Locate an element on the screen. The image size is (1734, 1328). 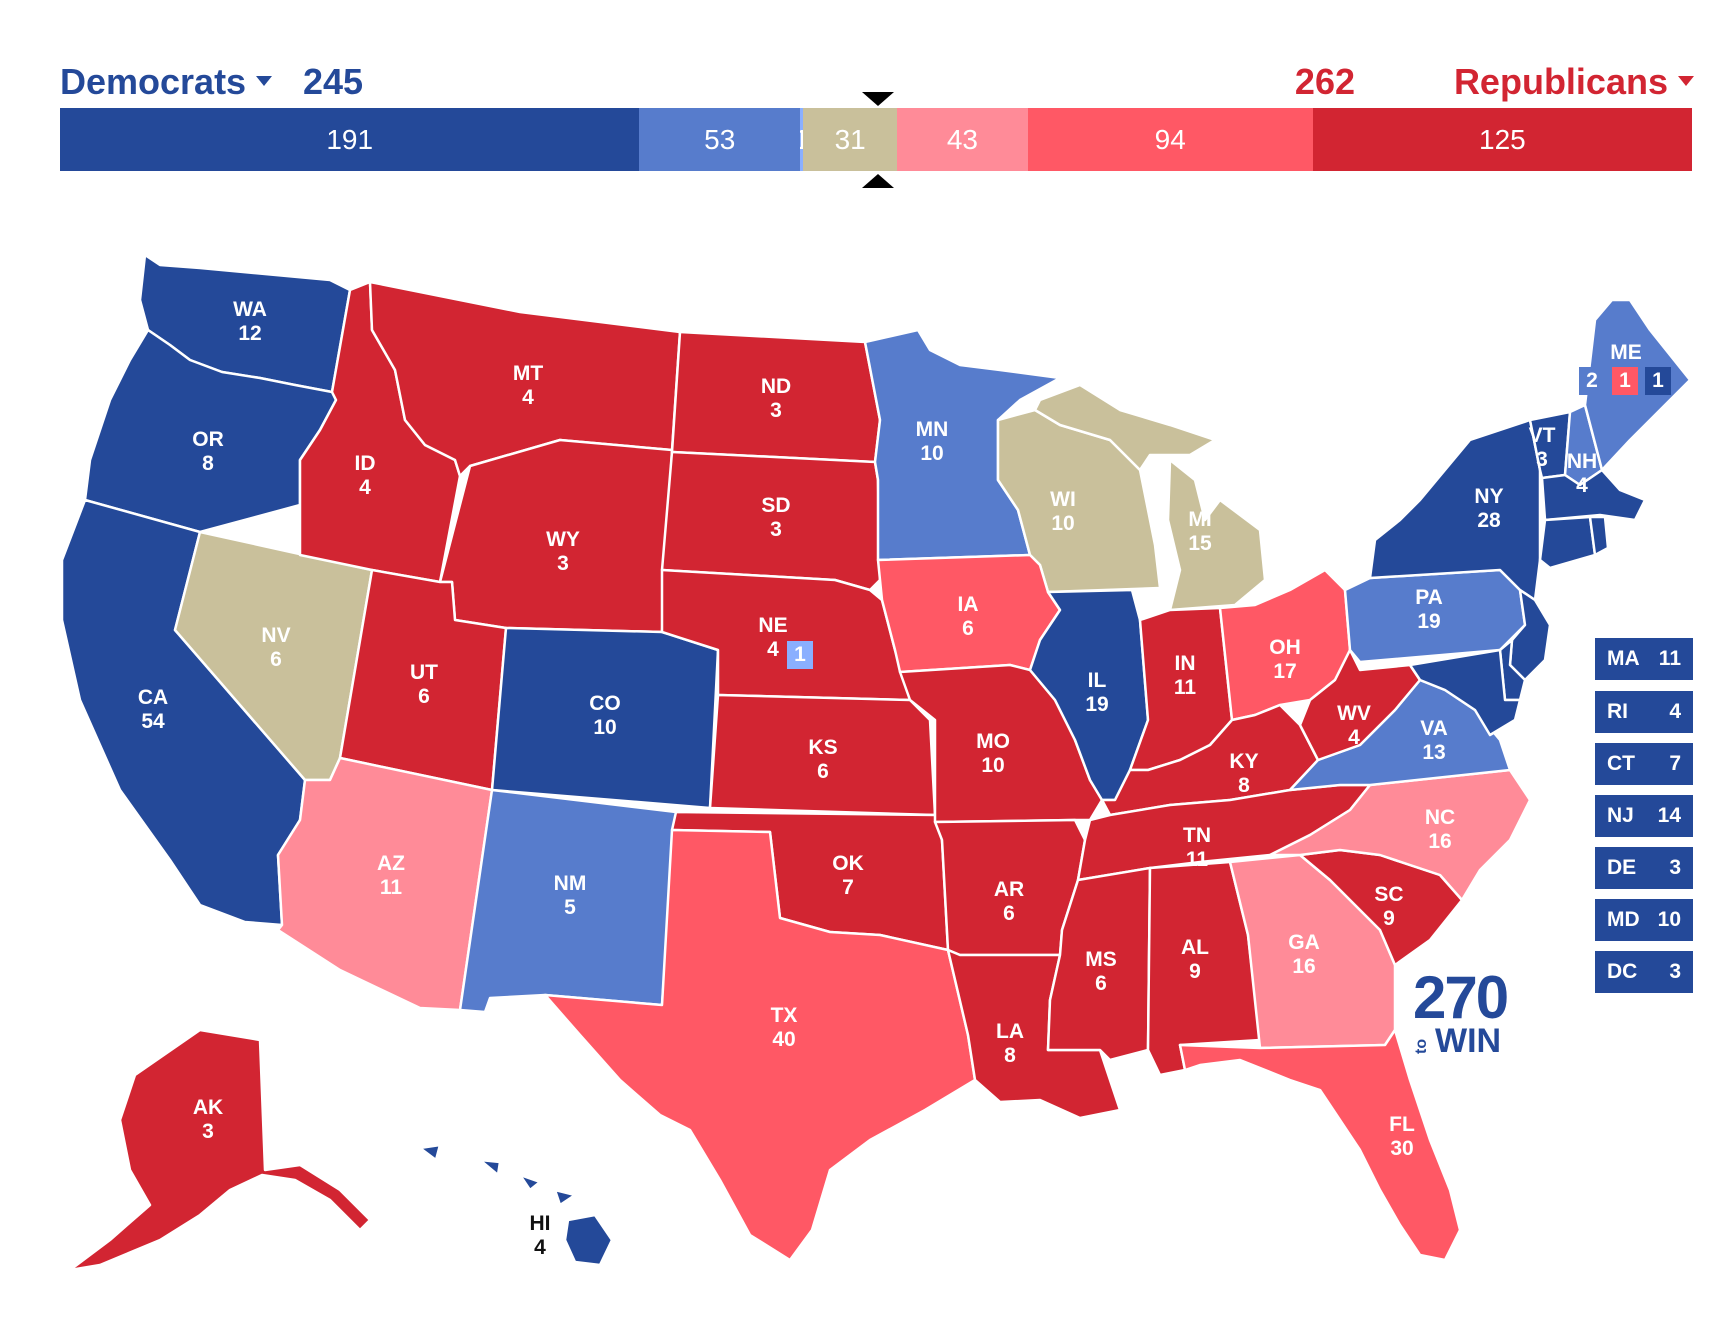
ne-box-ev: 14 is located at coordinates (1669, 815).